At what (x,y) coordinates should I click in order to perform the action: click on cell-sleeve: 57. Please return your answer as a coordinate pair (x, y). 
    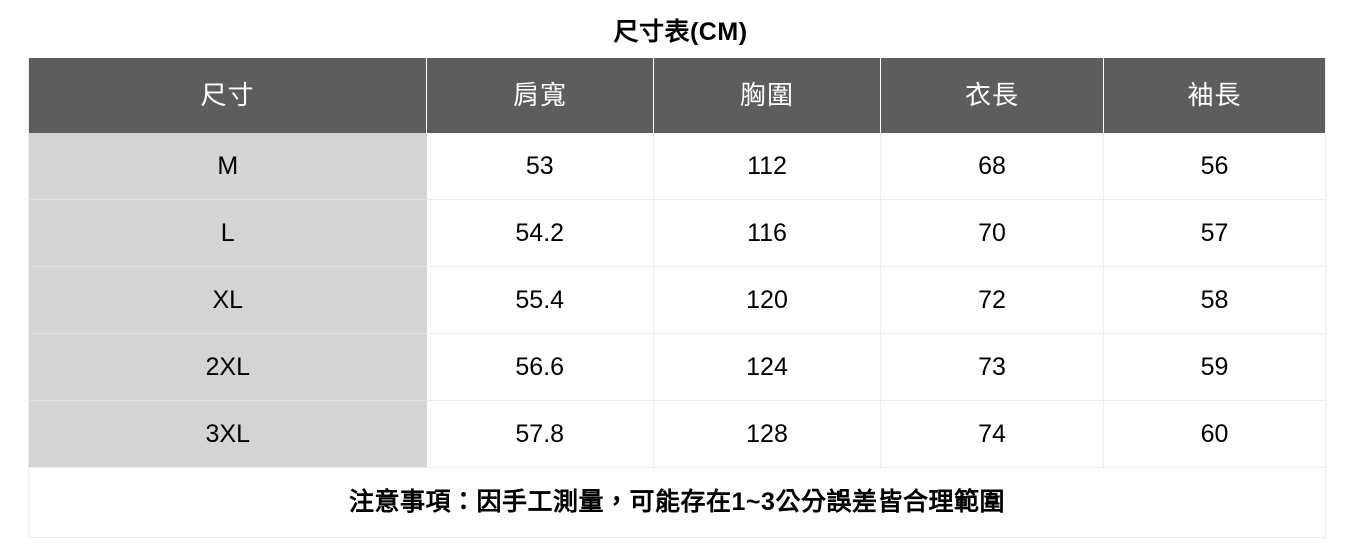
    Looking at the image, I should click on (1214, 233).